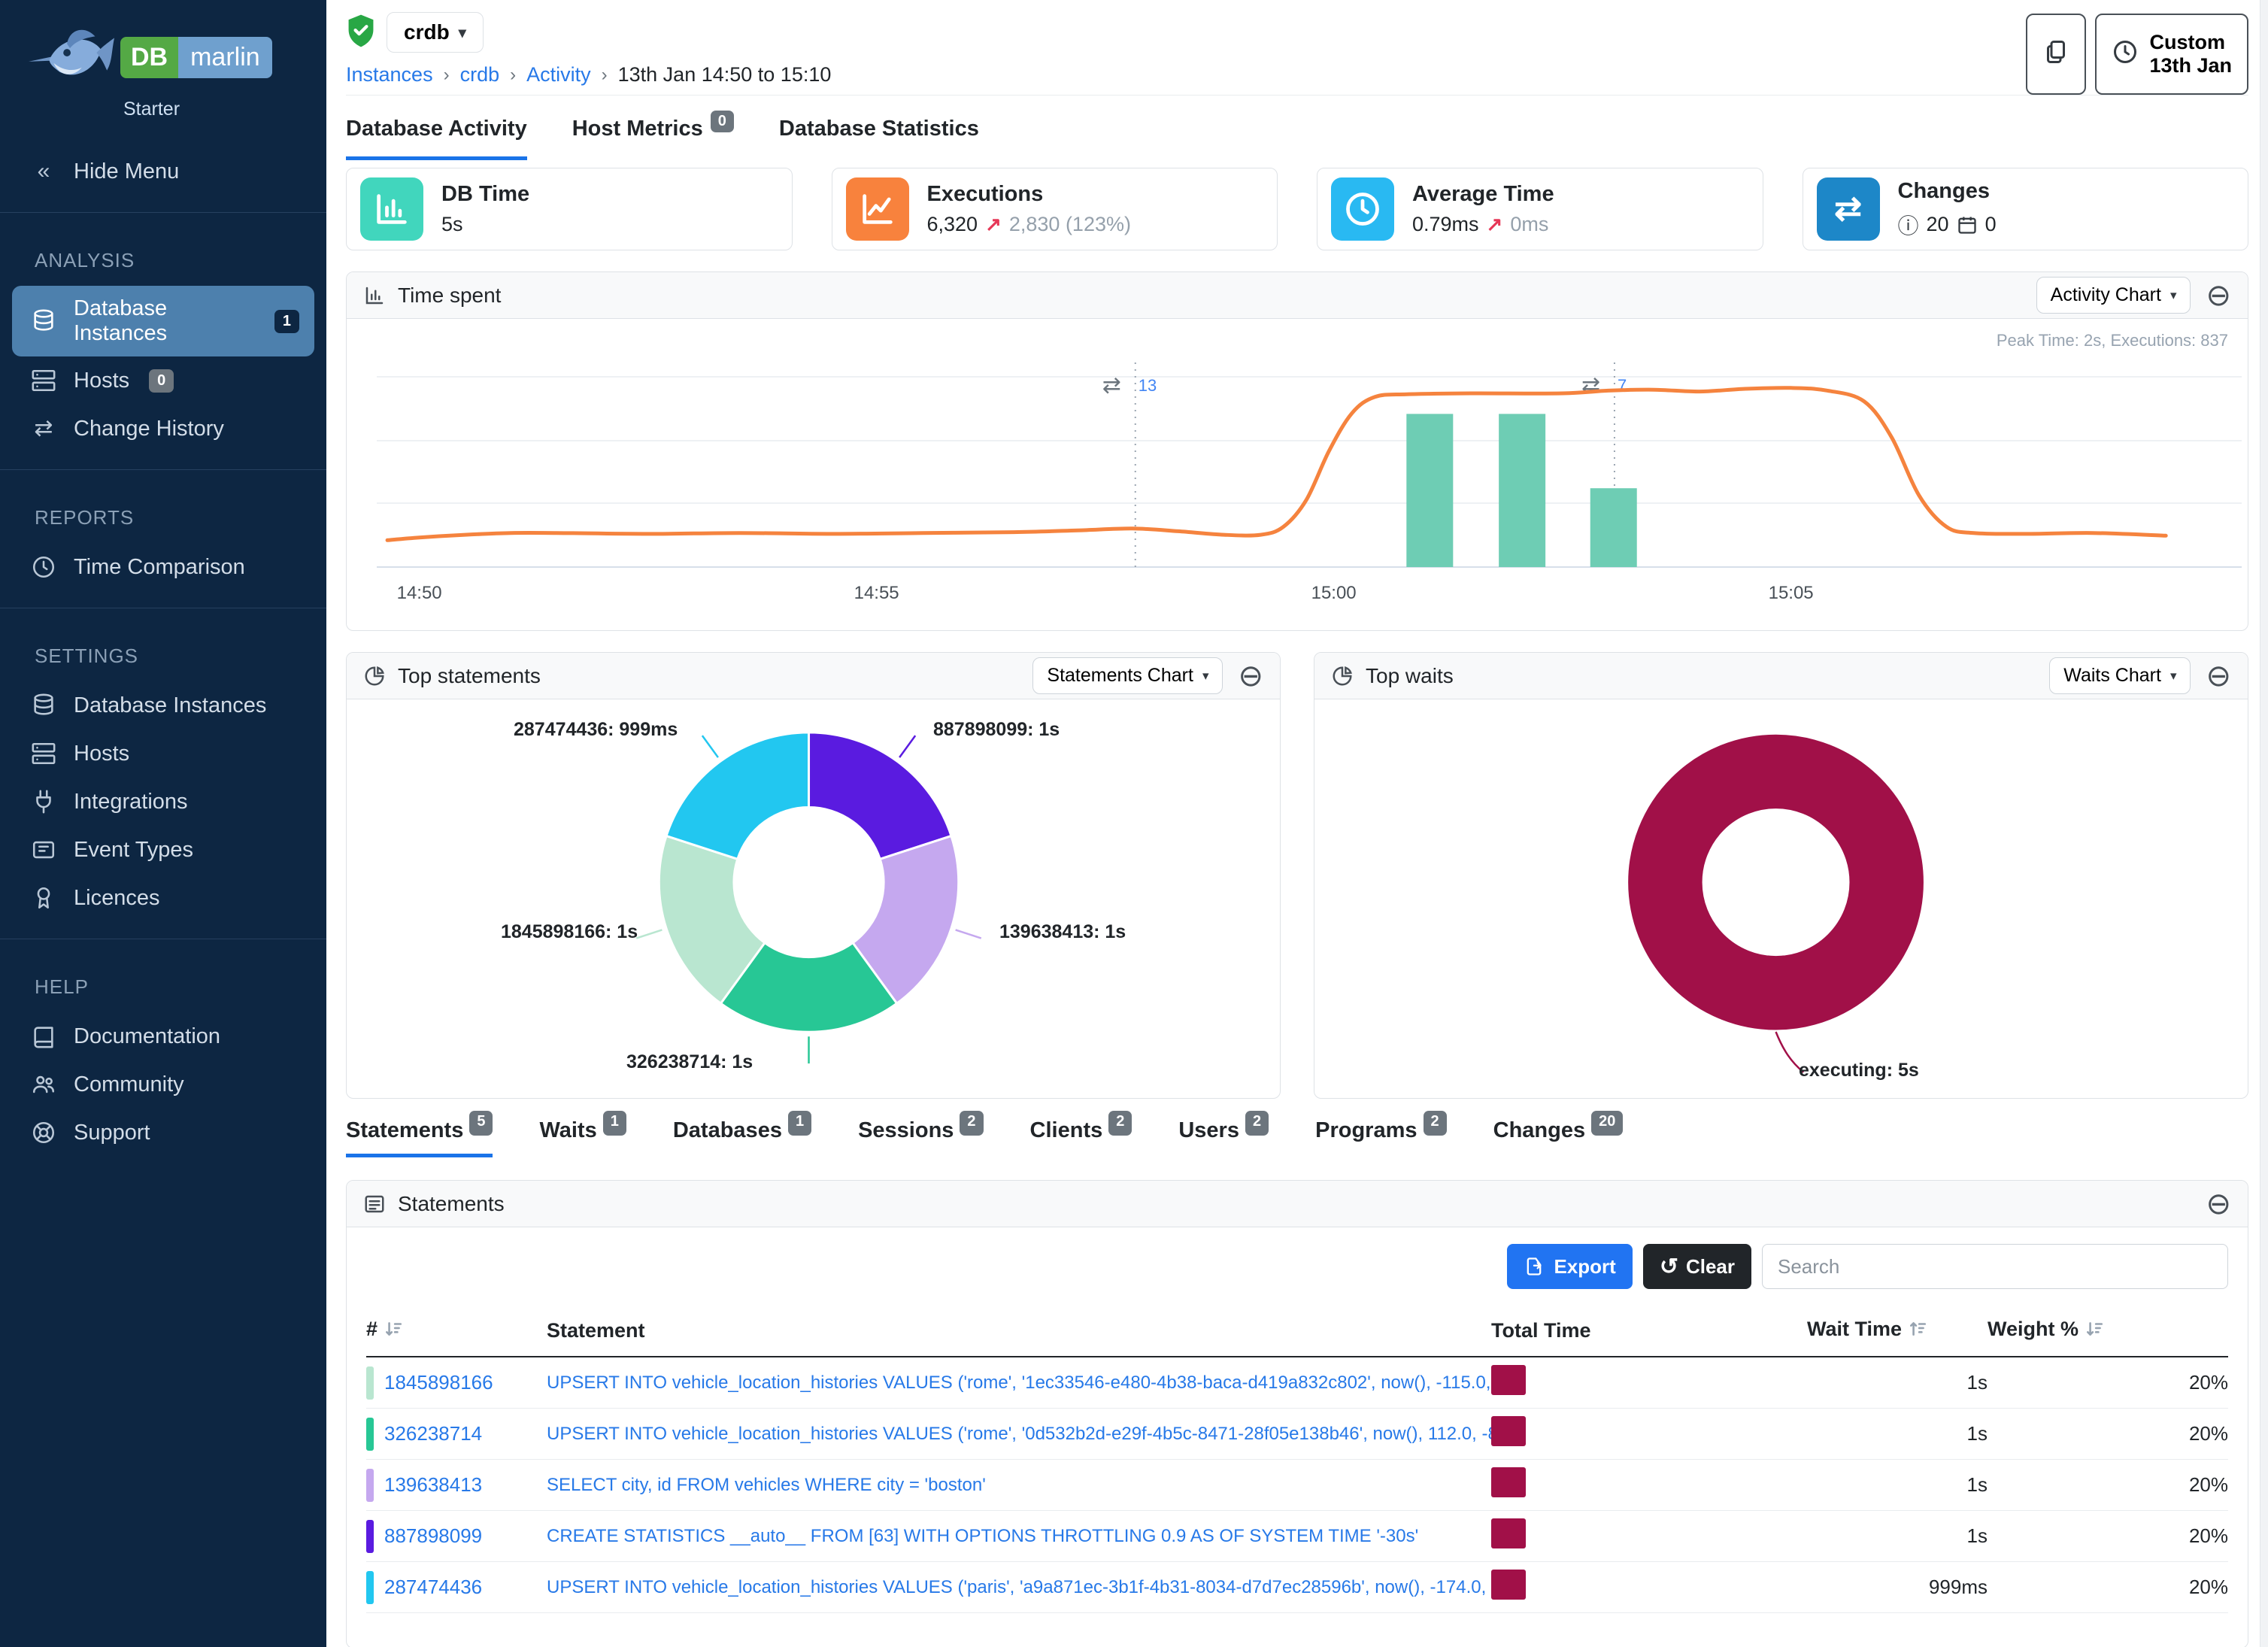 The width and height of the screenshot is (2268, 1647). Describe the element at coordinates (1697, 1266) in the screenshot. I see `clear-button: ↺ Clear` at that location.